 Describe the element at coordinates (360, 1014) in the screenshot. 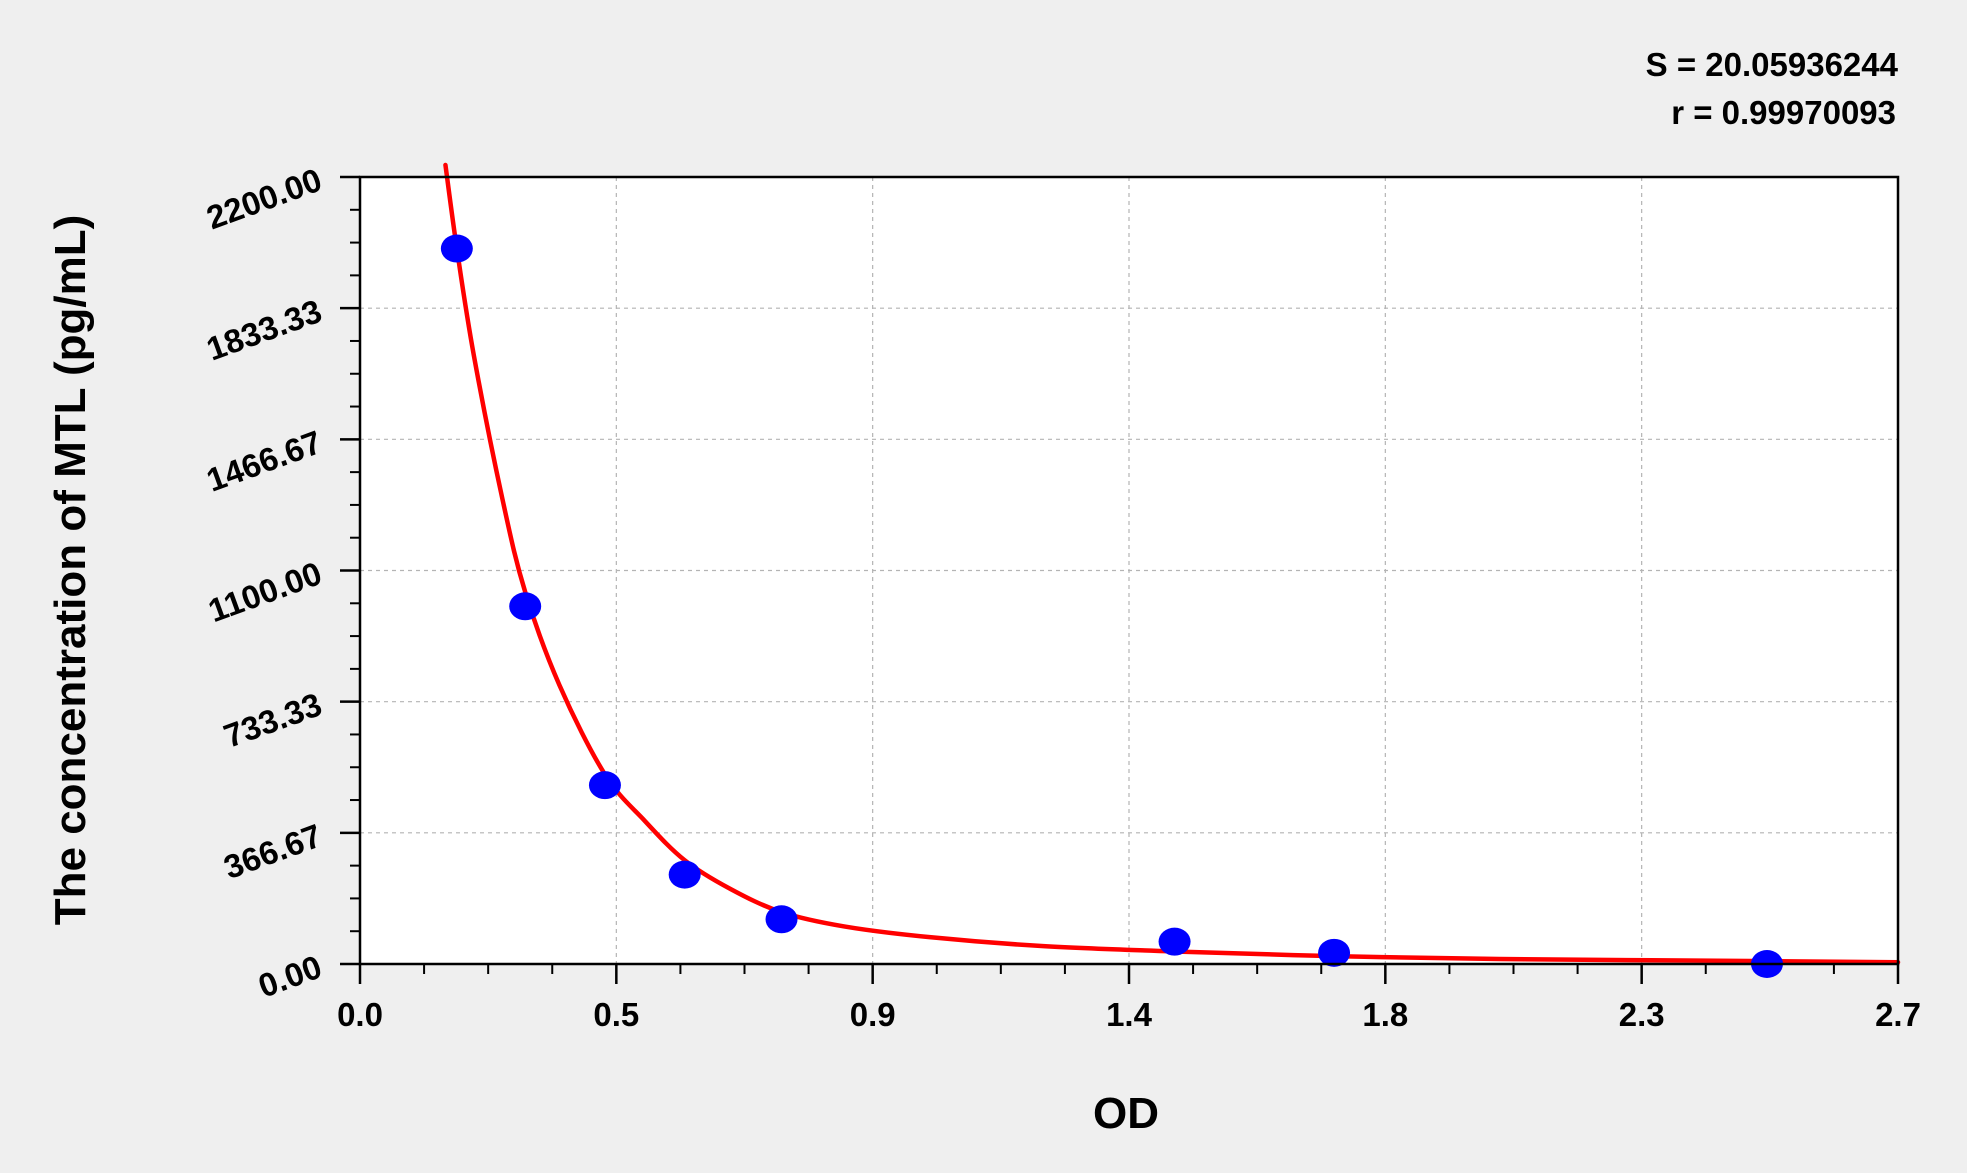

I see `x-tick-label: 0.0` at that location.